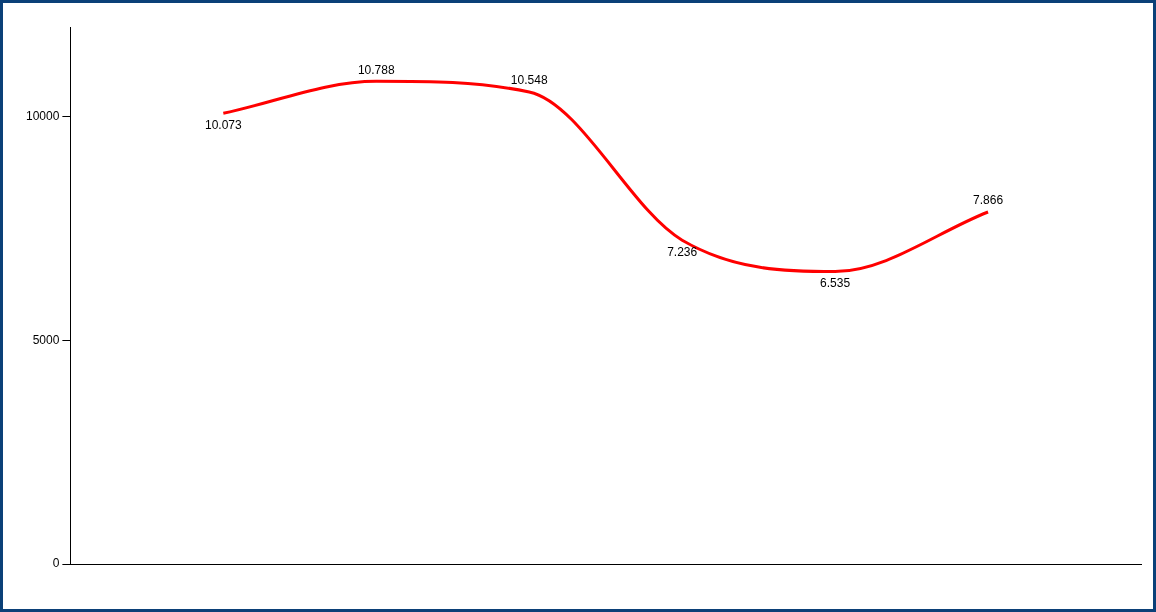 The width and height of the screenshot is (1156, 612). Describe the element at coordinates (835, 282) in the screenshot. I see `data-label: 6.535` at that location.